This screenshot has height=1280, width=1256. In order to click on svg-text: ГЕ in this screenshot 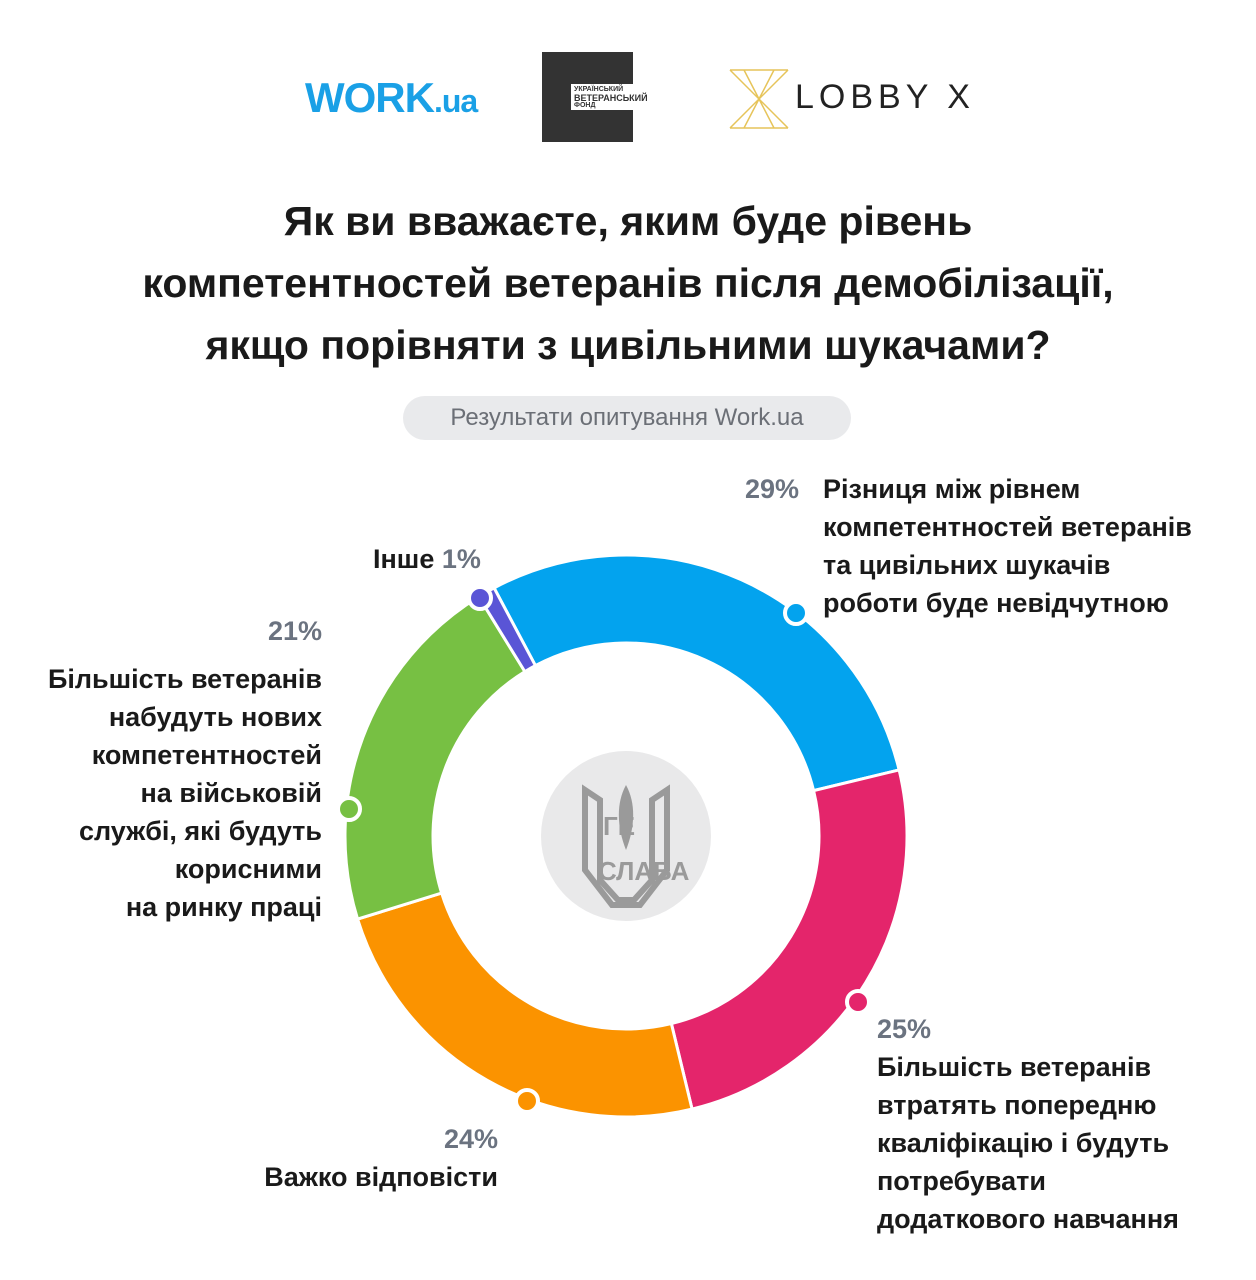, I will do `click(619, 826)`.